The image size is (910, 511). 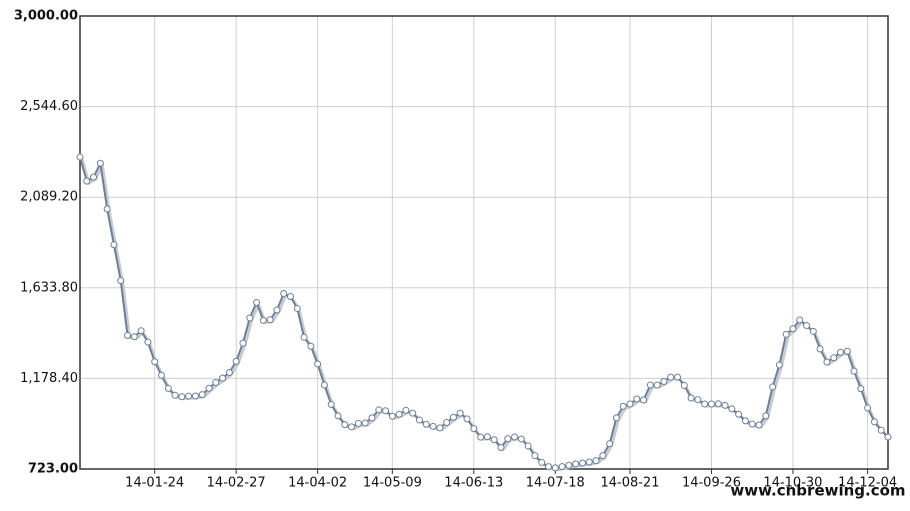 I want to click on watermark: www.cnbrewing.com, so click(x=817, y=491).